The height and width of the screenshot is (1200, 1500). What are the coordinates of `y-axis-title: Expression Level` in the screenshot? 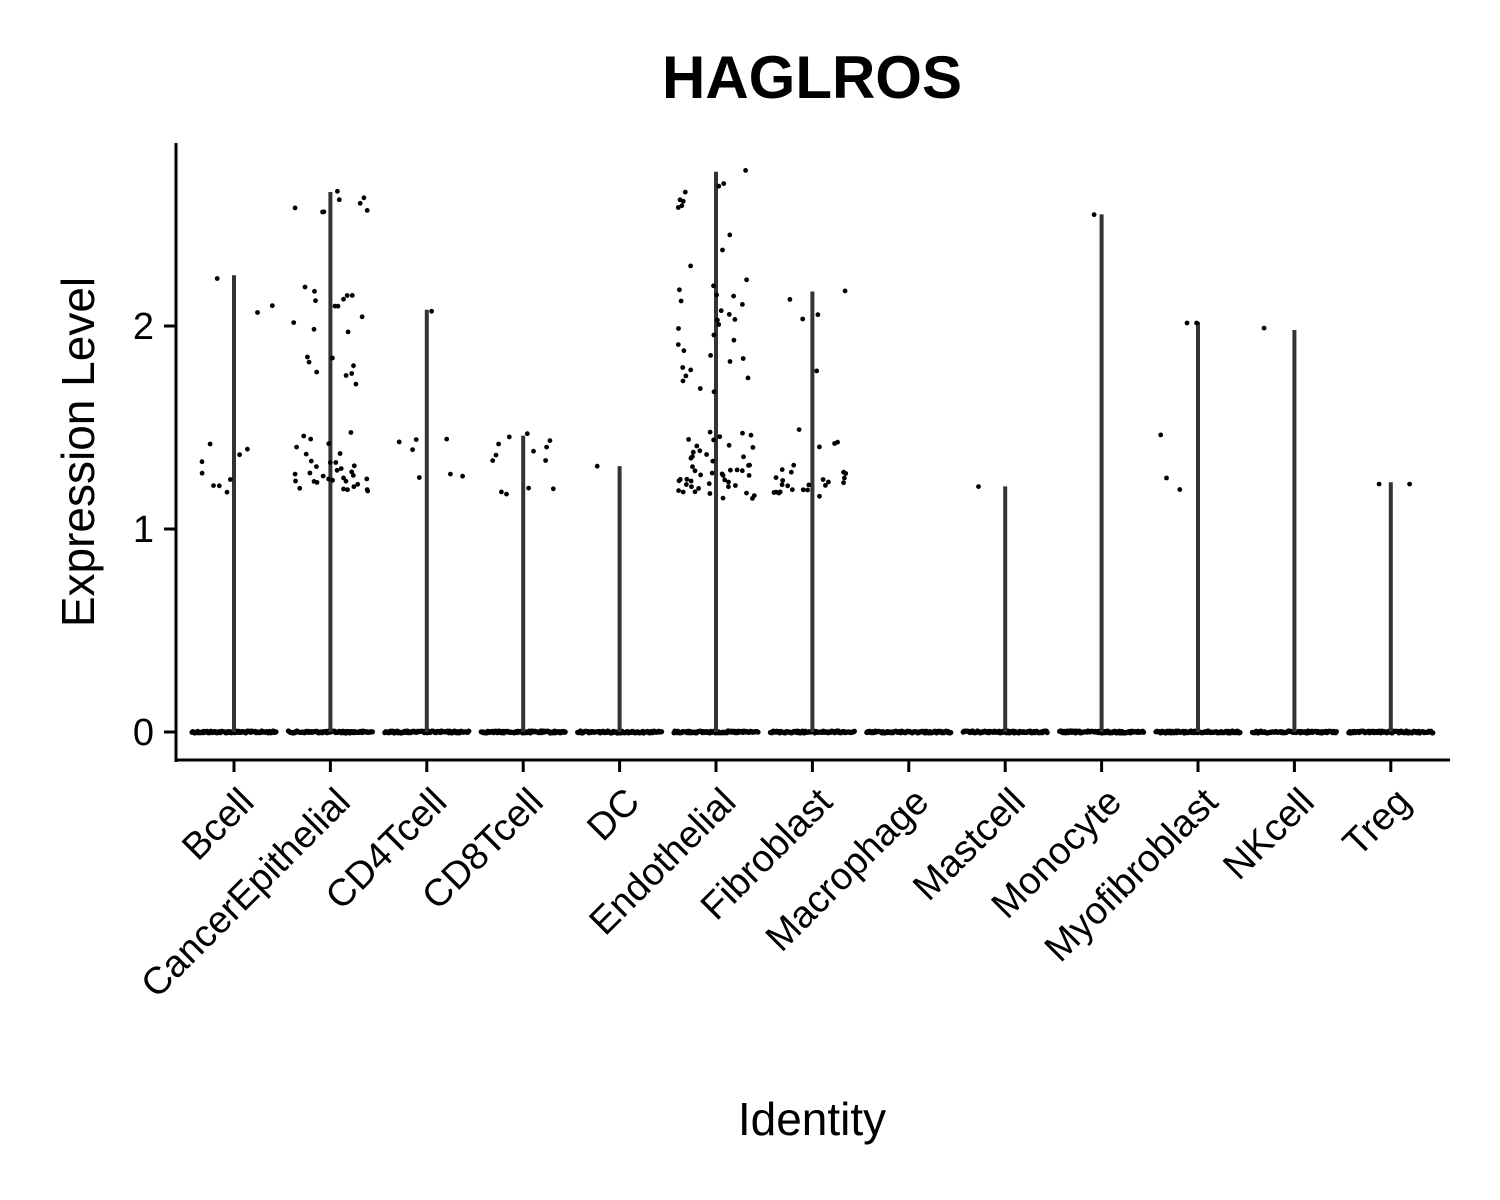 It's located at (78, 452).